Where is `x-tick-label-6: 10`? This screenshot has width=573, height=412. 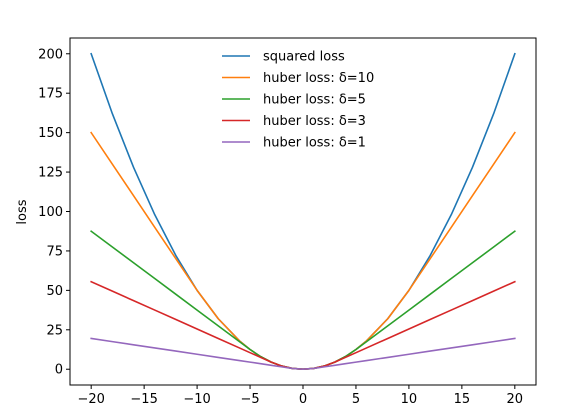 x-tick-label-6: 10 is located at coordinates (409, 399).